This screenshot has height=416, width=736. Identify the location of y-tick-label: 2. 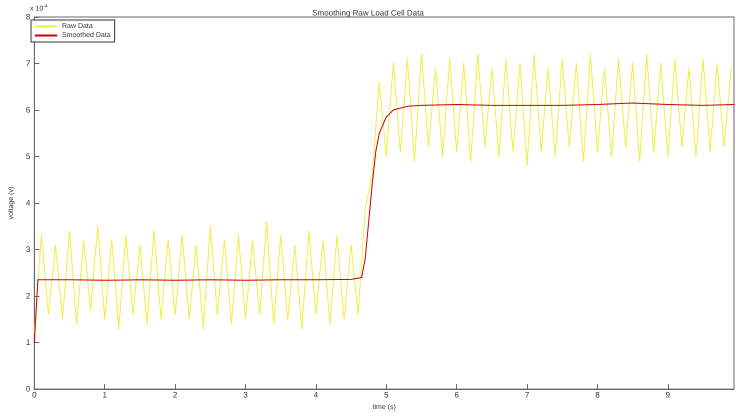
(28, 296).